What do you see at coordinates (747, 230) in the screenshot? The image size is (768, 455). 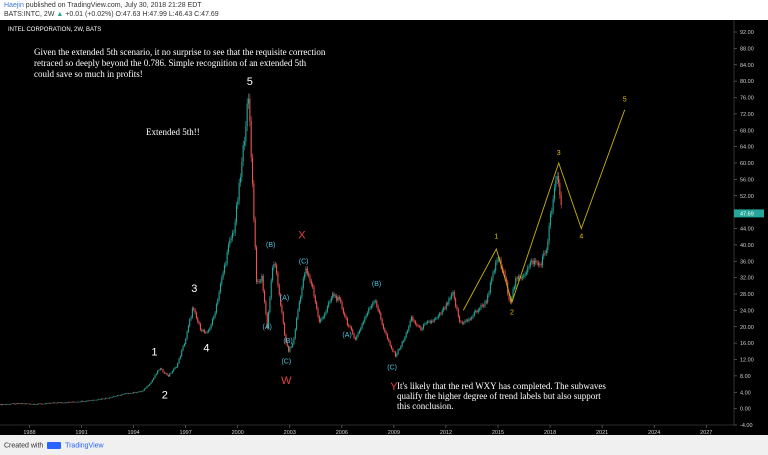 I see `y-tick-label: 44.00` at bounding box center [747, 230].